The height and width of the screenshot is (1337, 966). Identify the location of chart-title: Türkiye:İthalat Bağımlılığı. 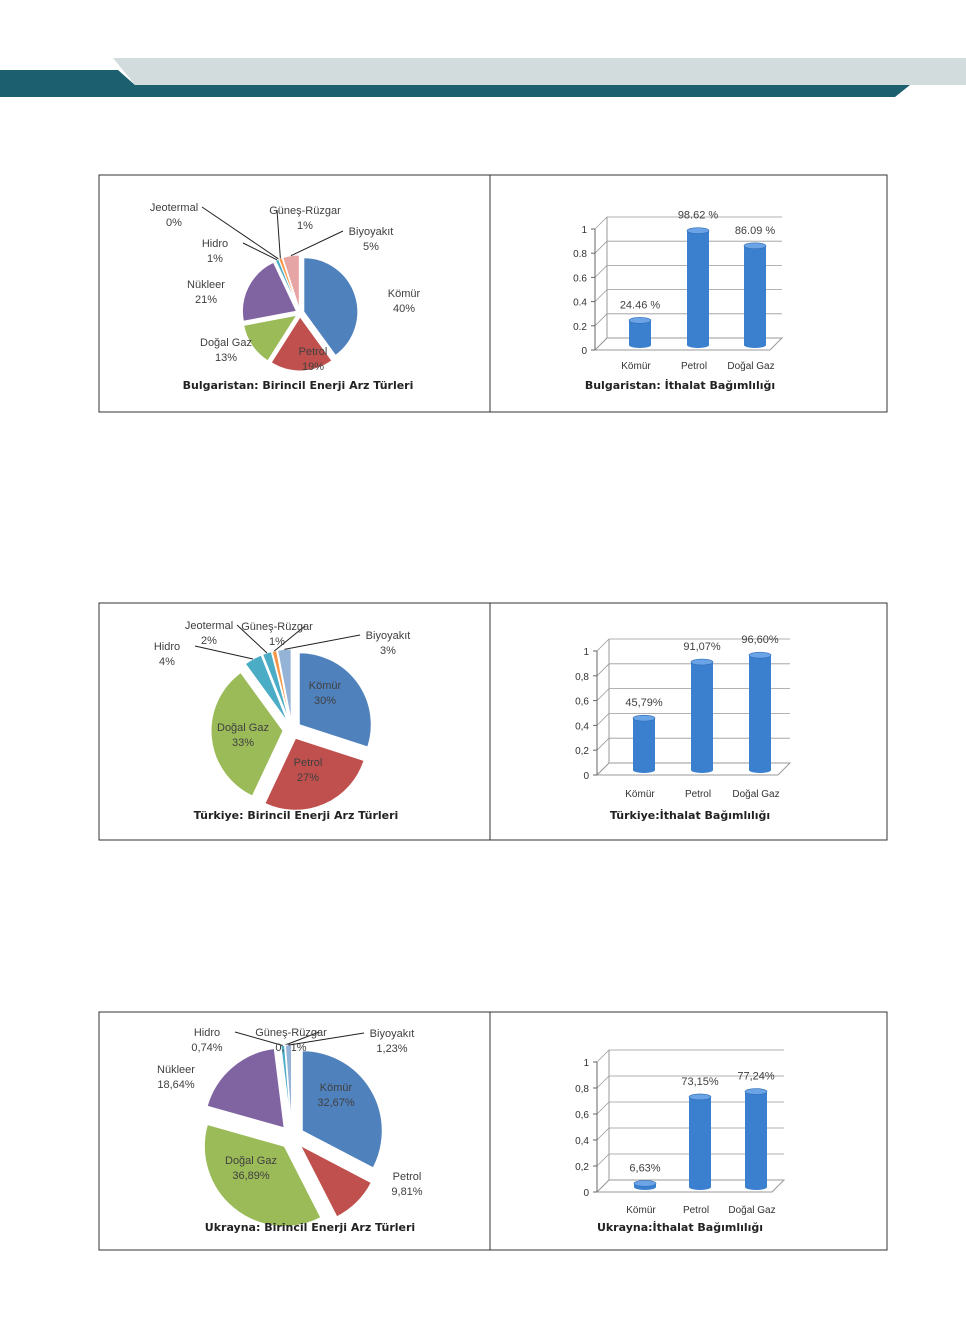
(690, 815).